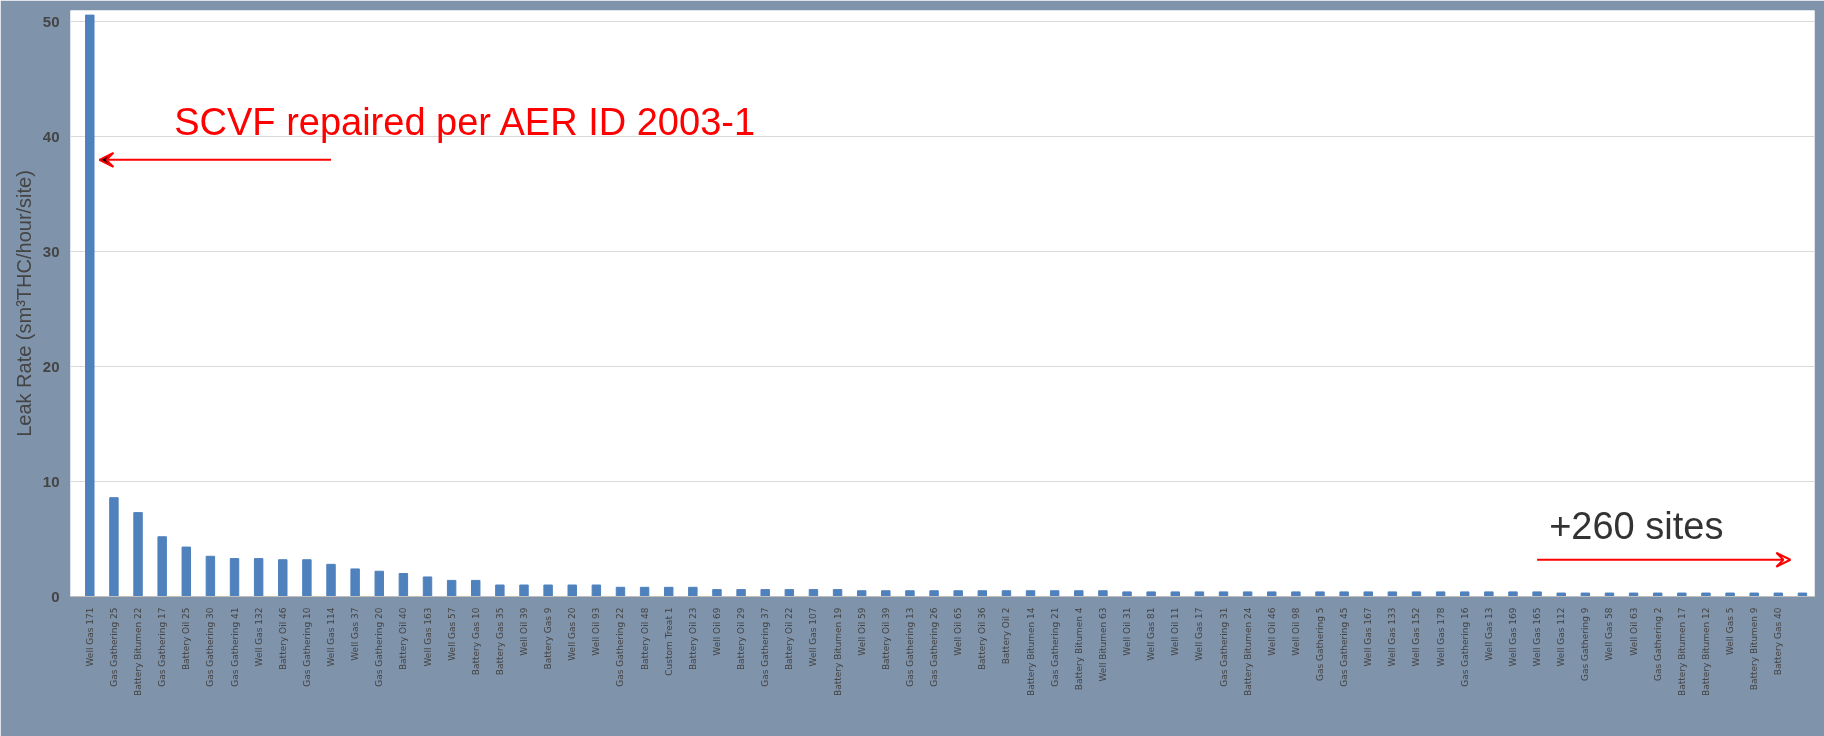  I want to click on annotation: +260 sites, so click(1636, 526).